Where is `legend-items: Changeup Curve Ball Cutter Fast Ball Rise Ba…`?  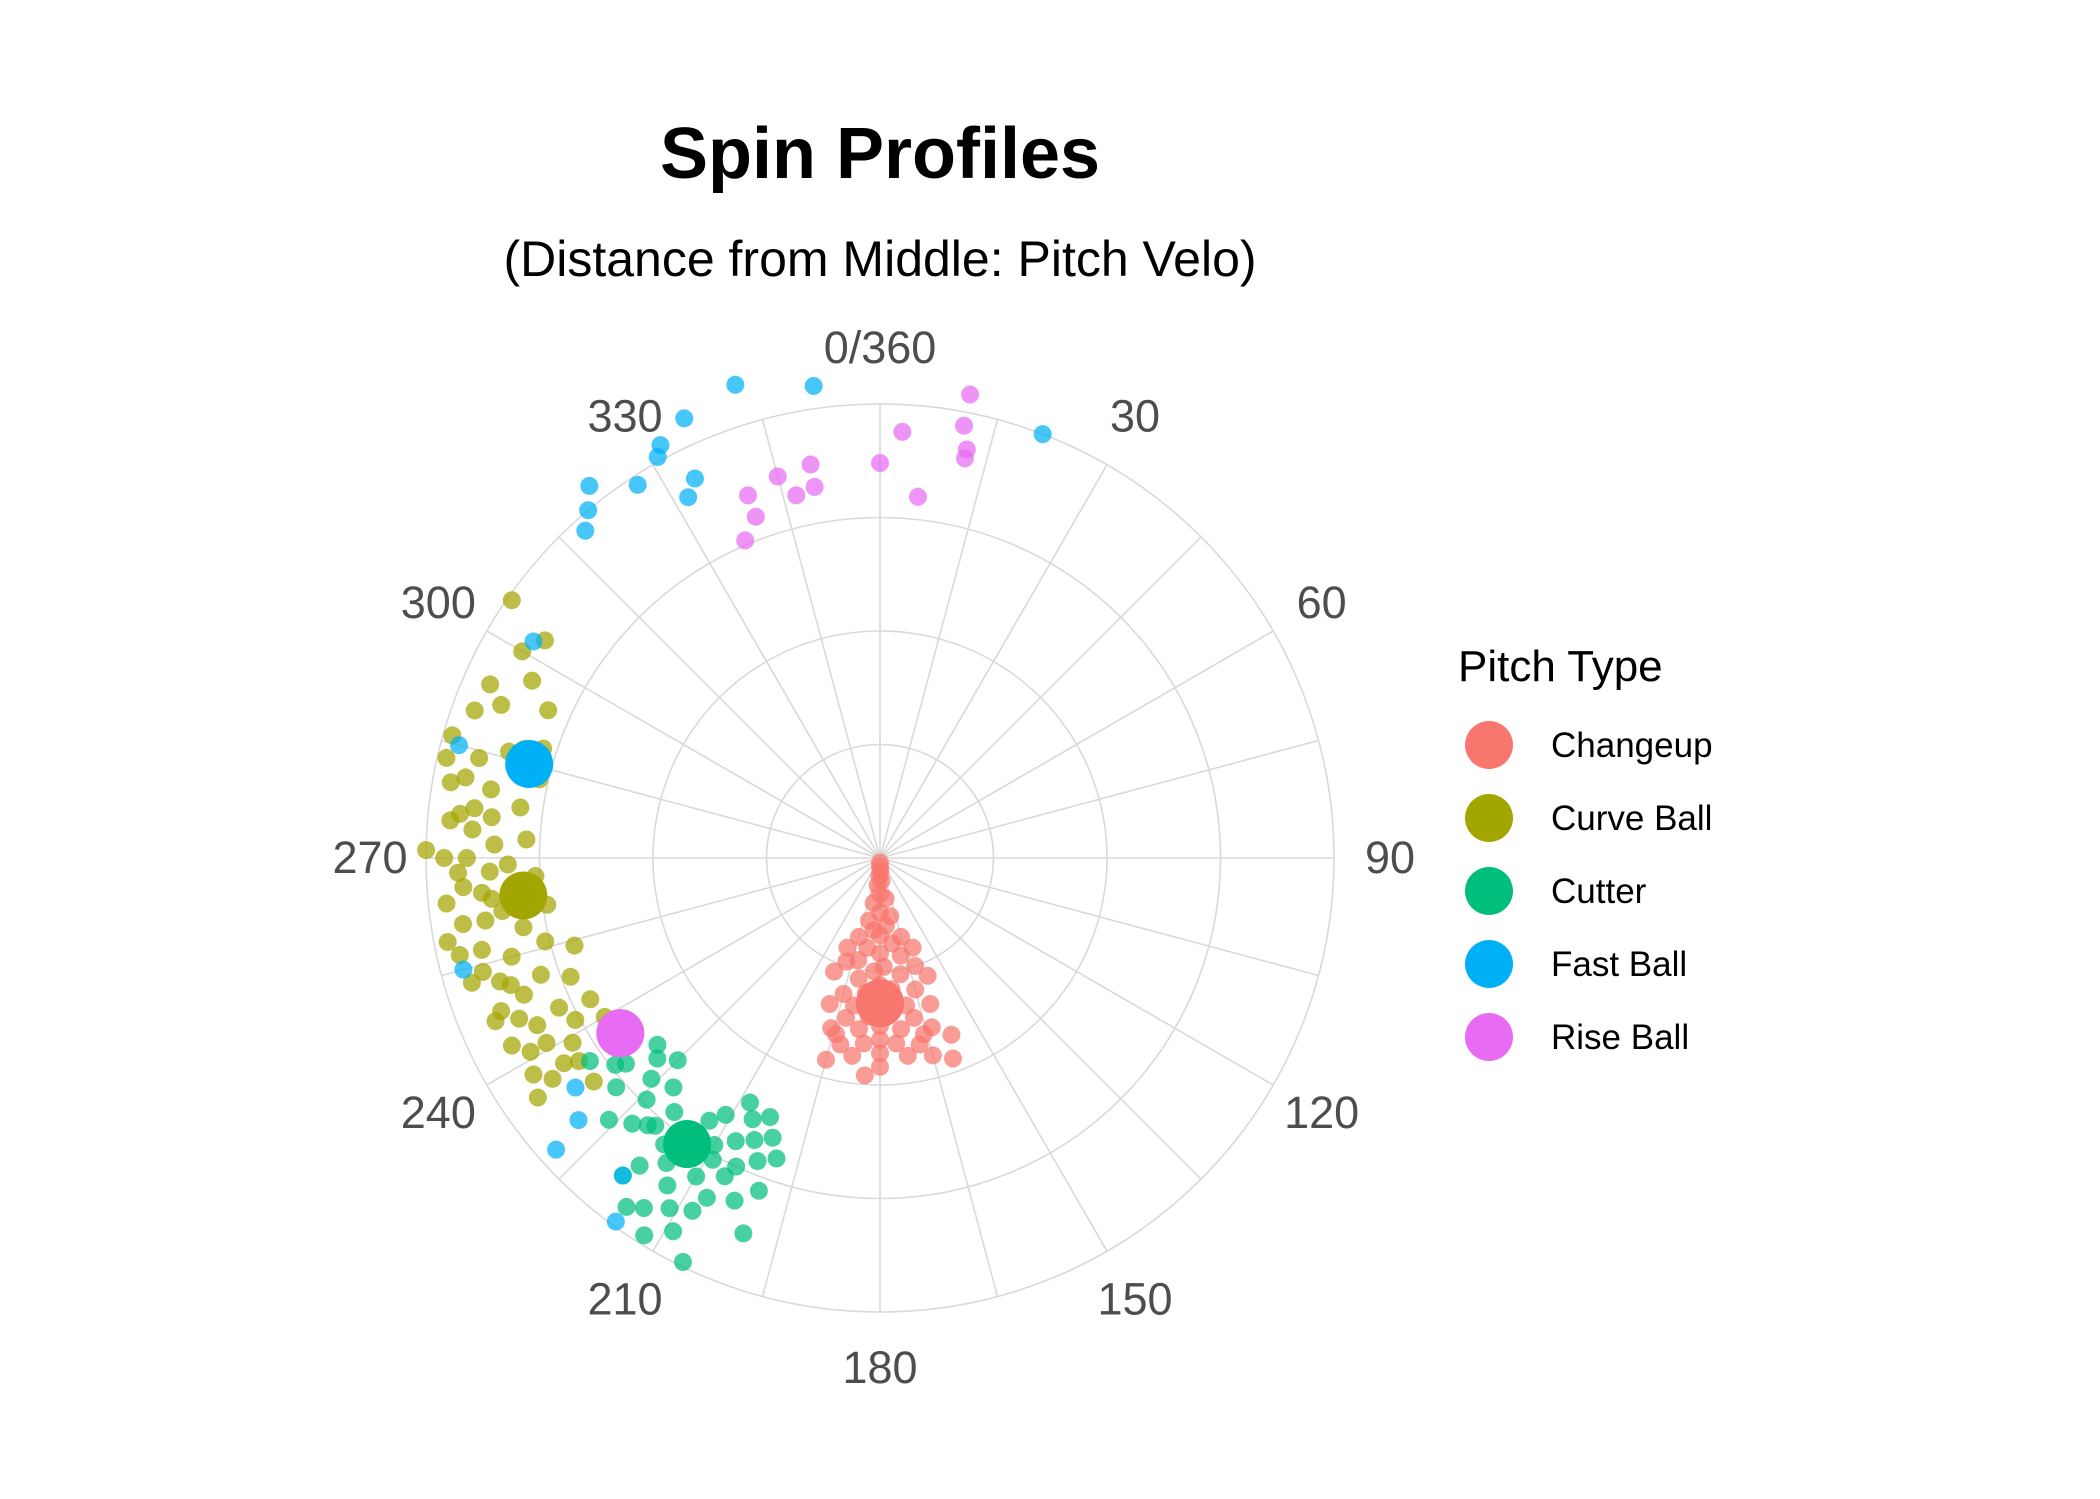
legend-items: Changeup Curve Ball Cutter Fast Ball Rise Ba… is located at coordinates (1589, 891).